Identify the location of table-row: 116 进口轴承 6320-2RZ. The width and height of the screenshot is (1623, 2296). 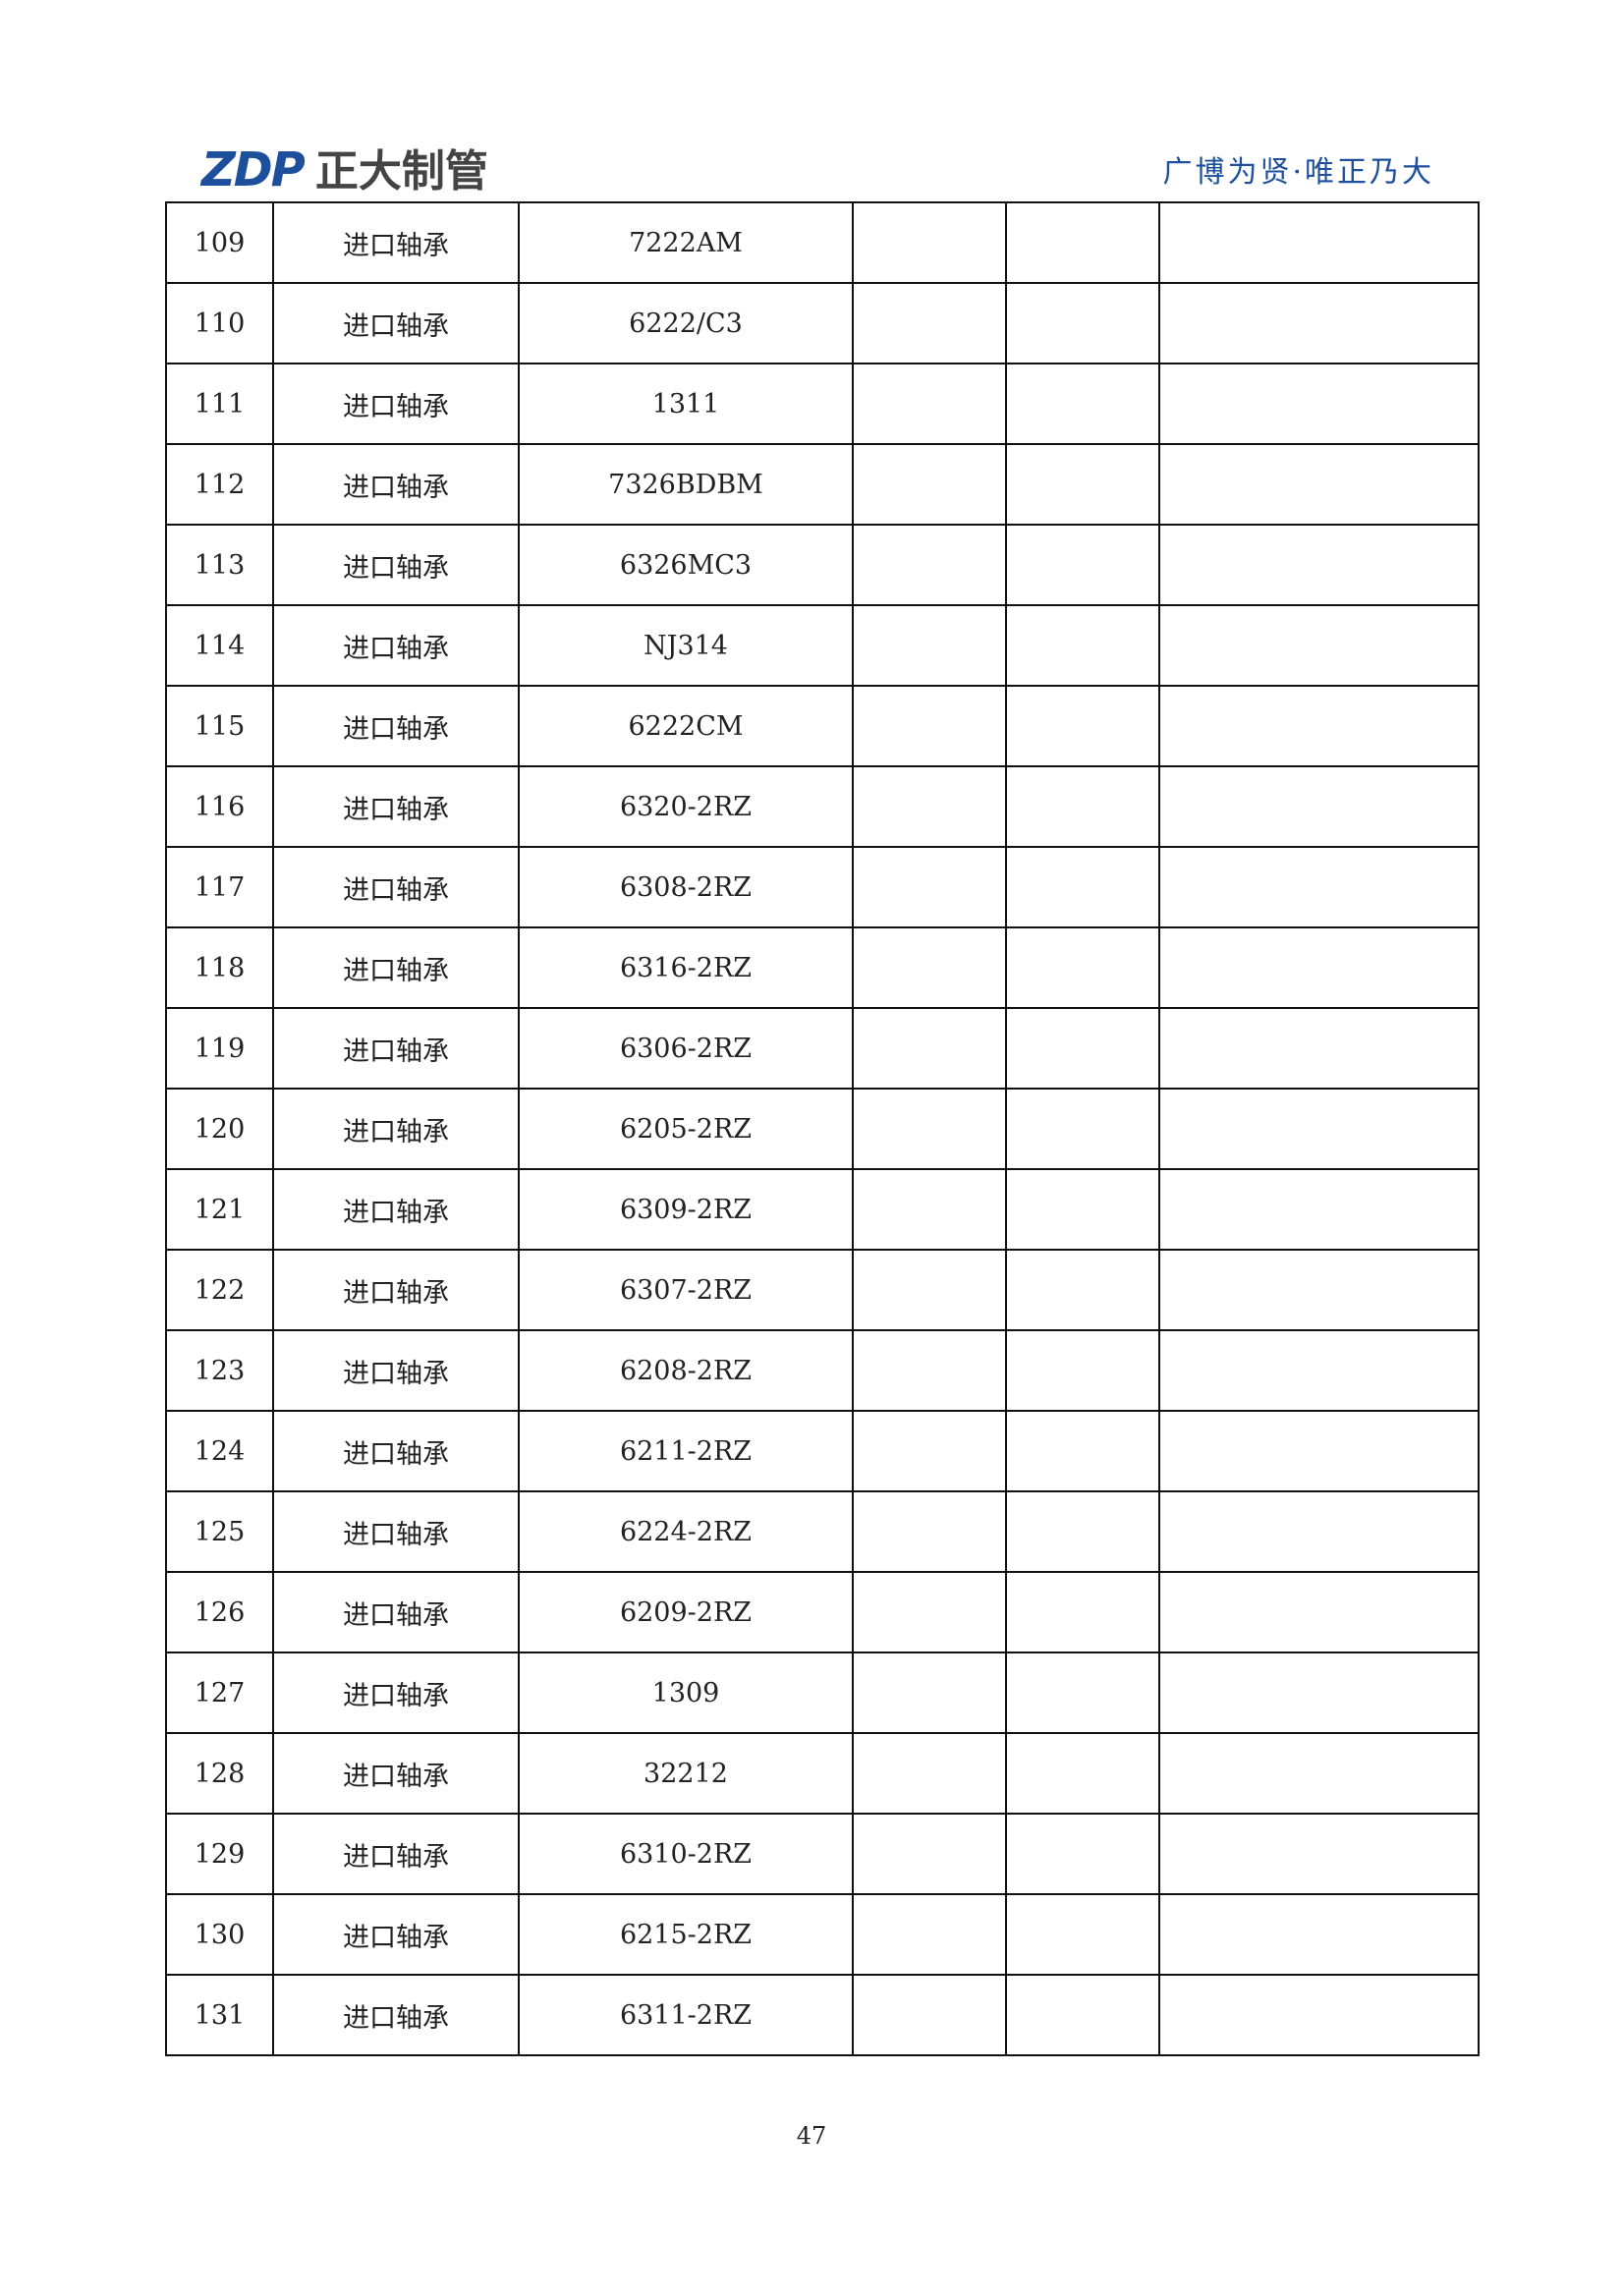
(823, 806).